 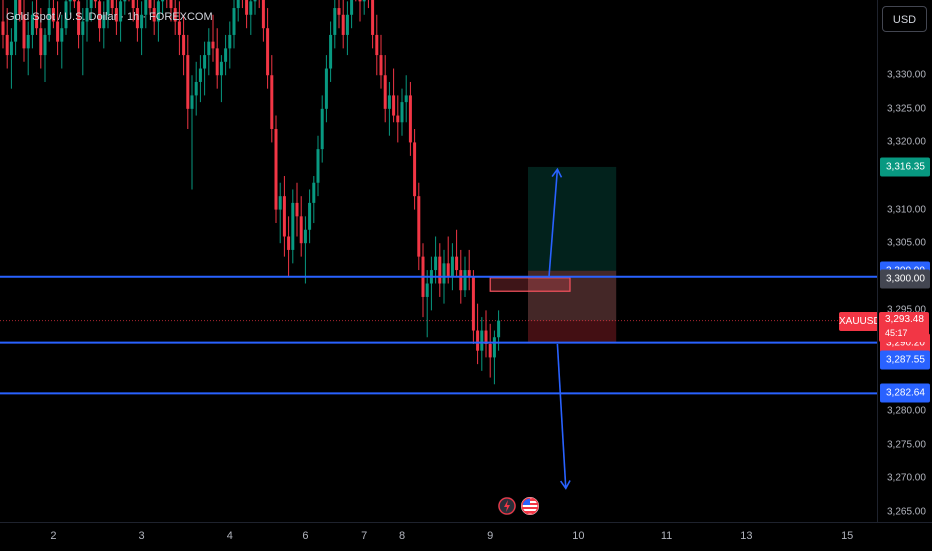 What do you see at coordinates (906, 478) in the screenshot?
I see `price-tick-label: 3,270.00` at bounding box center [906, 478].